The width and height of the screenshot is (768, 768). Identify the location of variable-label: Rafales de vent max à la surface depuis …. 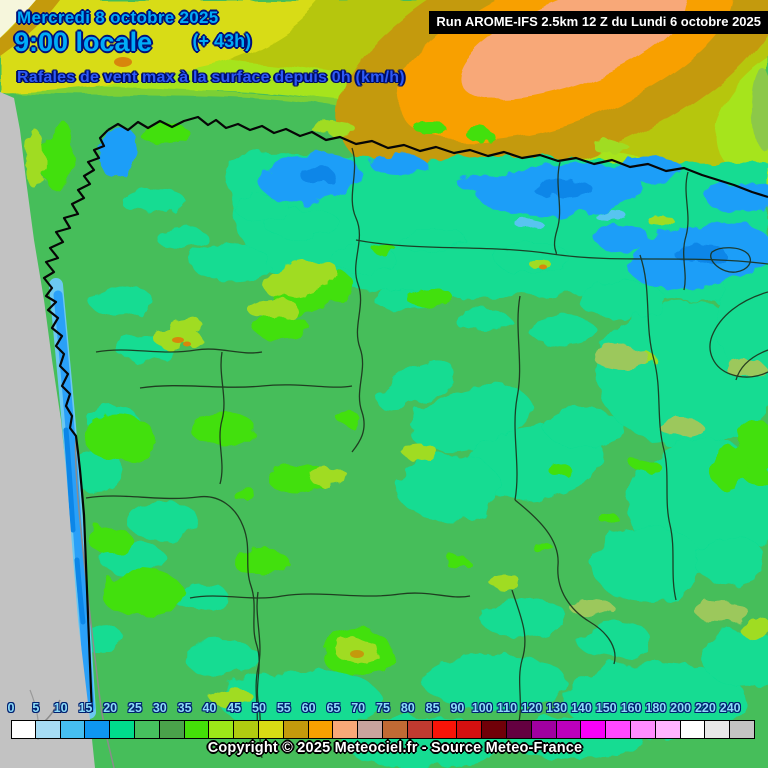
(211, 77).